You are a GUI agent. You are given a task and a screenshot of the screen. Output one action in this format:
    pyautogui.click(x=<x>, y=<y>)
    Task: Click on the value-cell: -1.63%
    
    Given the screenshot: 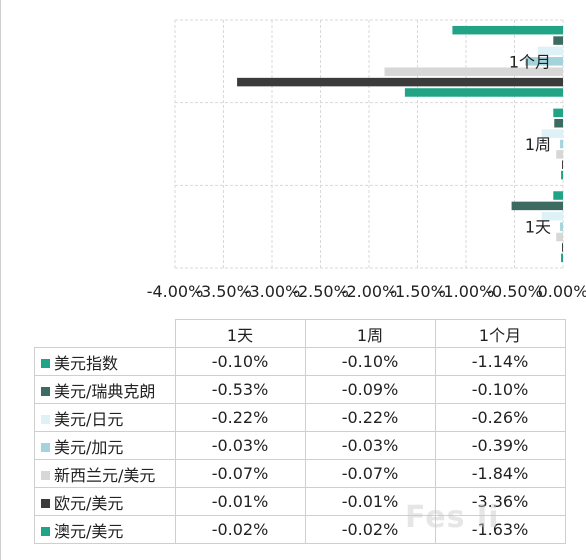 What is the action you would take?
    pyautogui.click(x=500, y=529)
    